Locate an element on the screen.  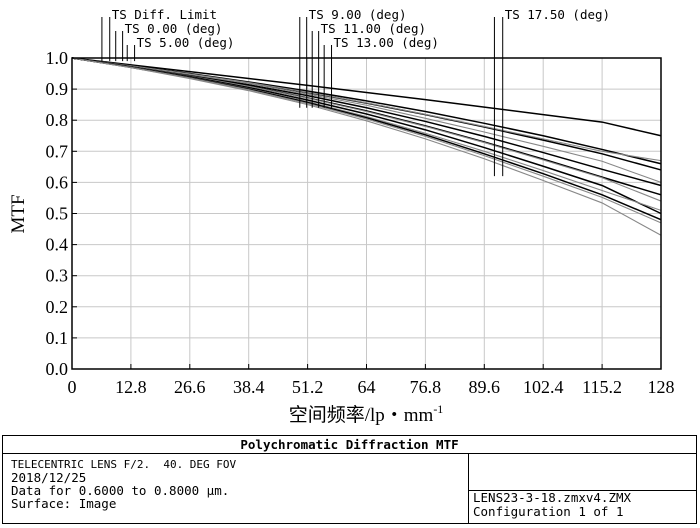
legend-label: TS 5.00 (deg) is located at coordinates (186, 42).